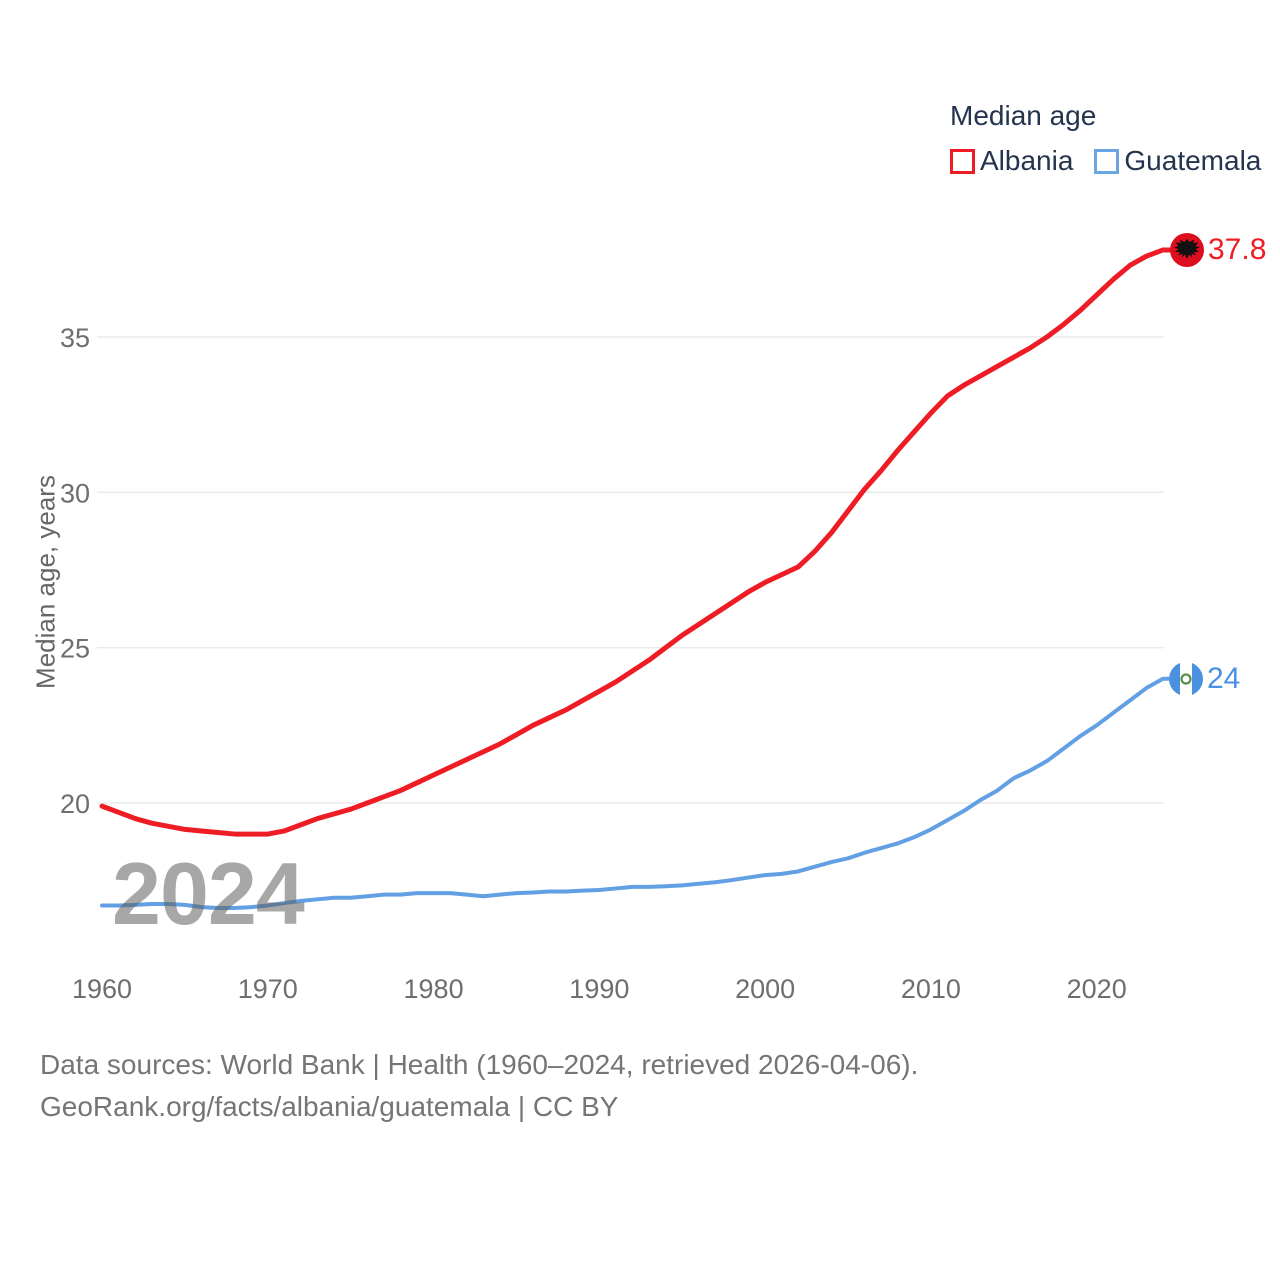 The width and height of the screenshot is (1280, 1280). I want to click on y-tick-label: 35, so click(75, 338).